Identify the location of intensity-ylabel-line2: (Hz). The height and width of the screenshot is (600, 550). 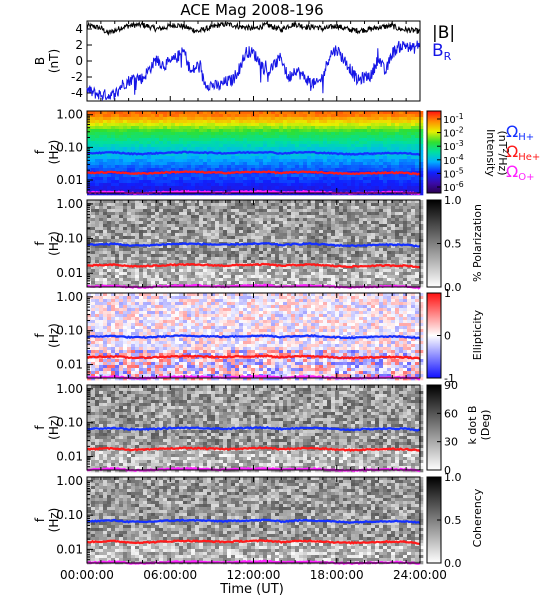
(54, 152).